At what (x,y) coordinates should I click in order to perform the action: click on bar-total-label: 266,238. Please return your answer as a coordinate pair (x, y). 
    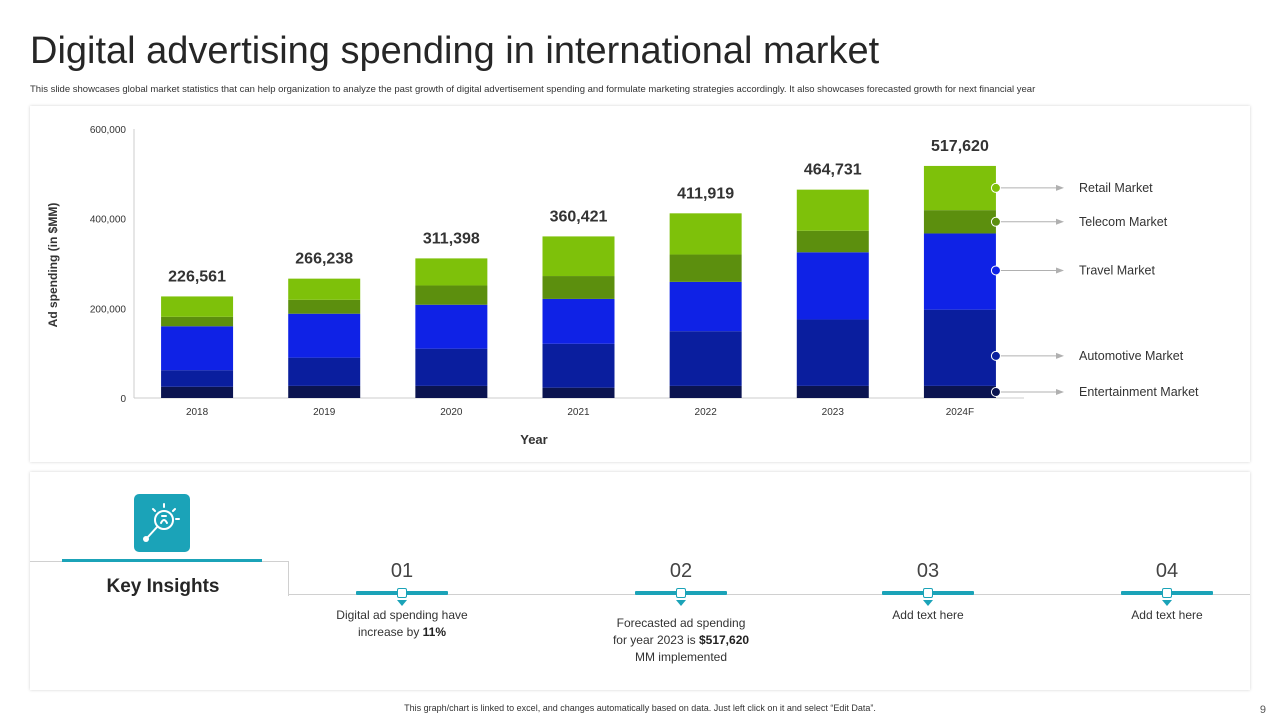
    Looking at the image, I should click on (324, 259).